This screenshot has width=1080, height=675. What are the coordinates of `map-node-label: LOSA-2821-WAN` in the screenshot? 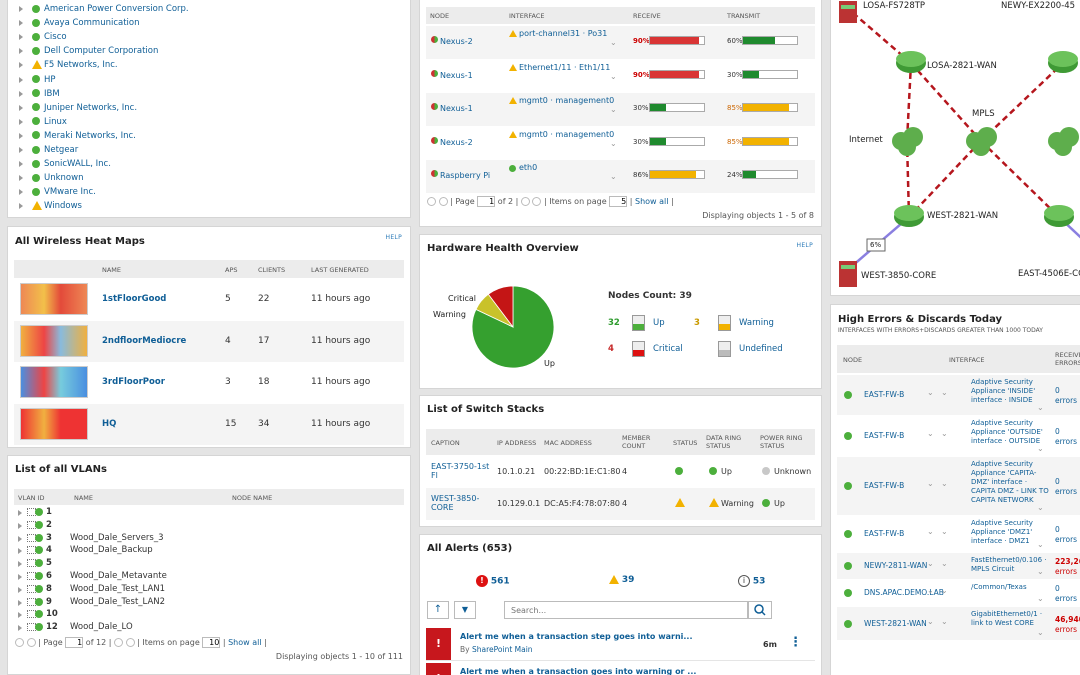 It's located at (962, 66).